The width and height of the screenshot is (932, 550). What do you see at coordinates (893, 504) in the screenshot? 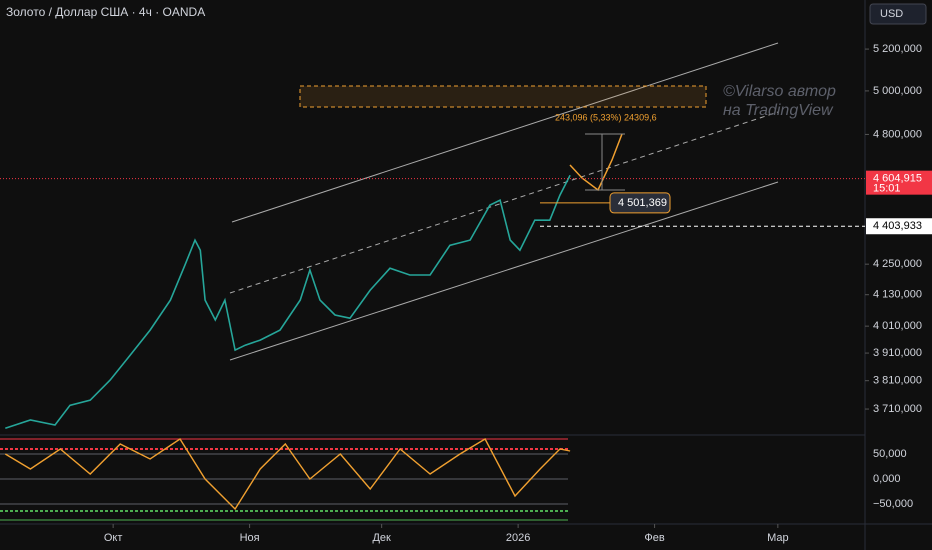
I see `osc-tick-label: −50,000` at bounding box center [893, 504].